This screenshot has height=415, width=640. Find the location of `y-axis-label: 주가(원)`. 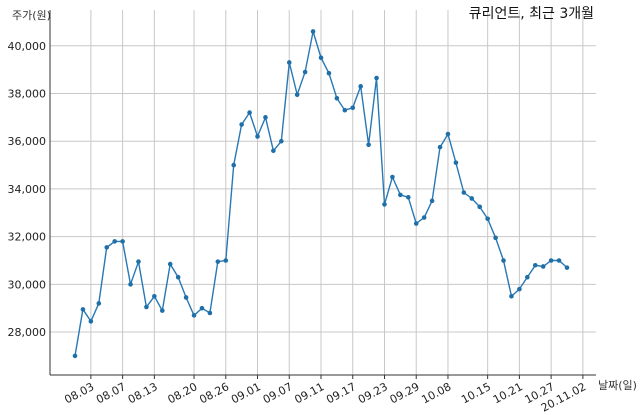

y-axis-label: 주가(원) is located at coordinates (31, 15).